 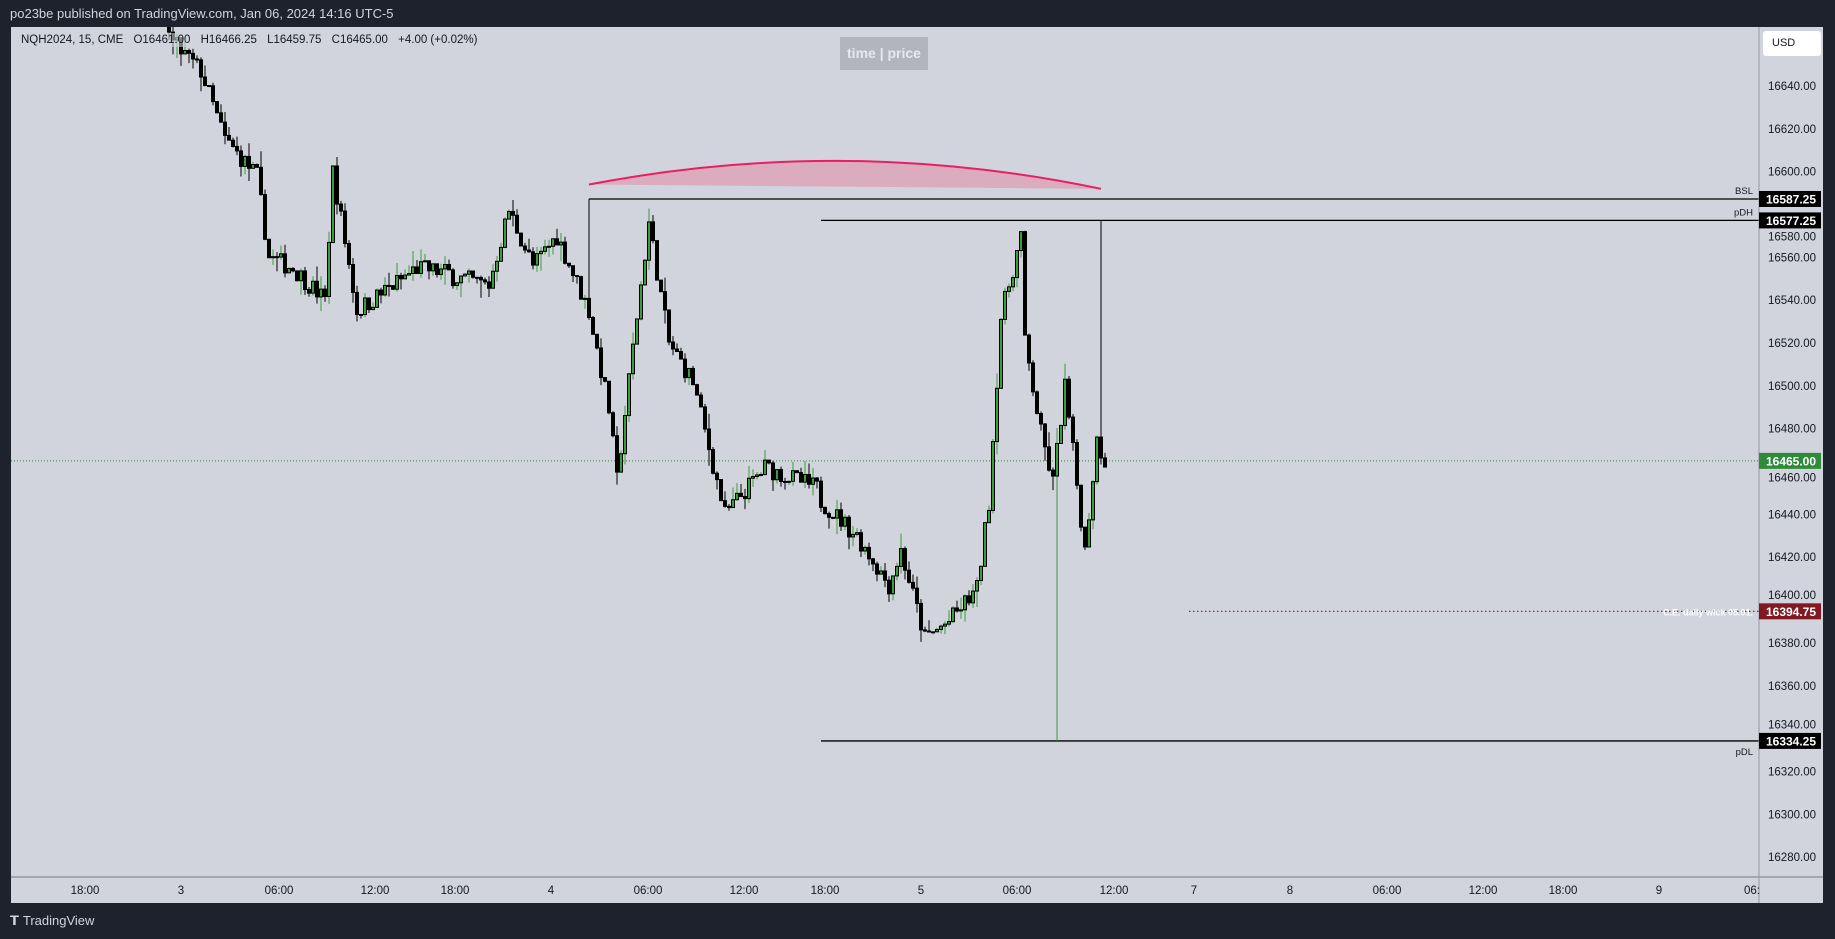 I want to click on tradingview-logo-text: TradingView, so click(x=58, y=920).